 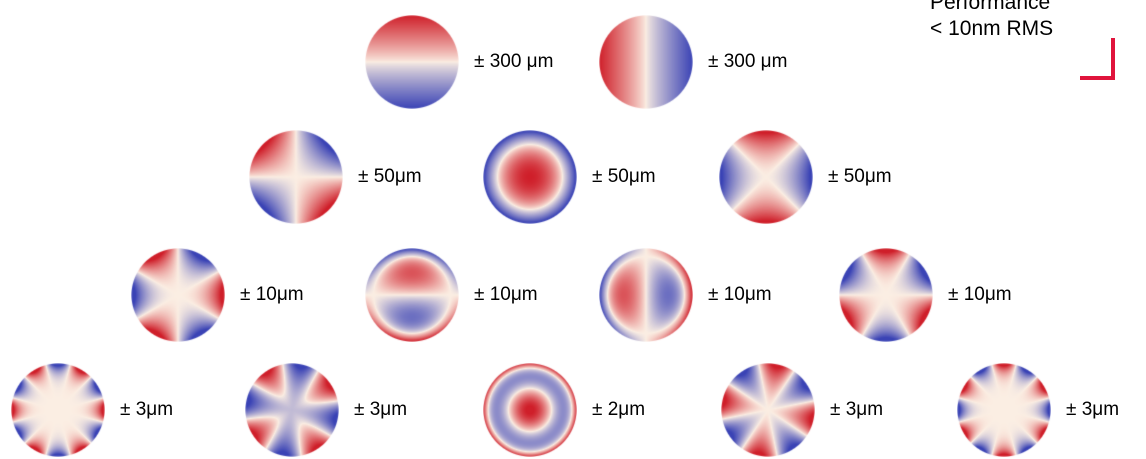 What do you see at coordinates (514, 61) in the screenshot?
I see `vertical-gradient-map-range-label: ± 300 μm` at bounding box center [514, 61].